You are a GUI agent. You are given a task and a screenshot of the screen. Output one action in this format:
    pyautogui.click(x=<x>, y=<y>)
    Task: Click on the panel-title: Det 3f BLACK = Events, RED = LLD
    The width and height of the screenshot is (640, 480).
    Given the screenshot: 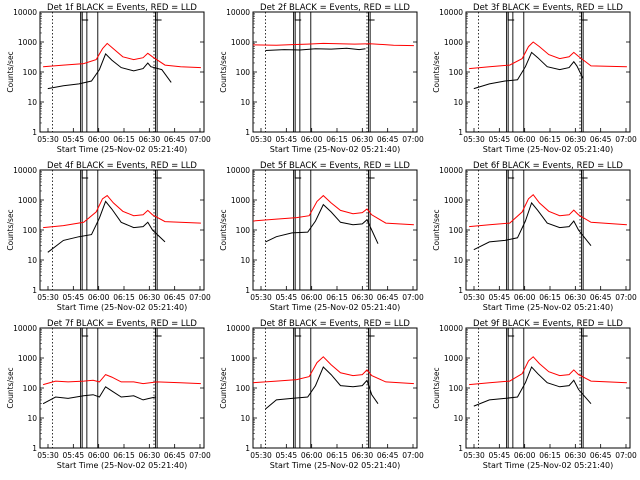 What is the action you would take?
    pyautogui.click(x=548, y=8)
    